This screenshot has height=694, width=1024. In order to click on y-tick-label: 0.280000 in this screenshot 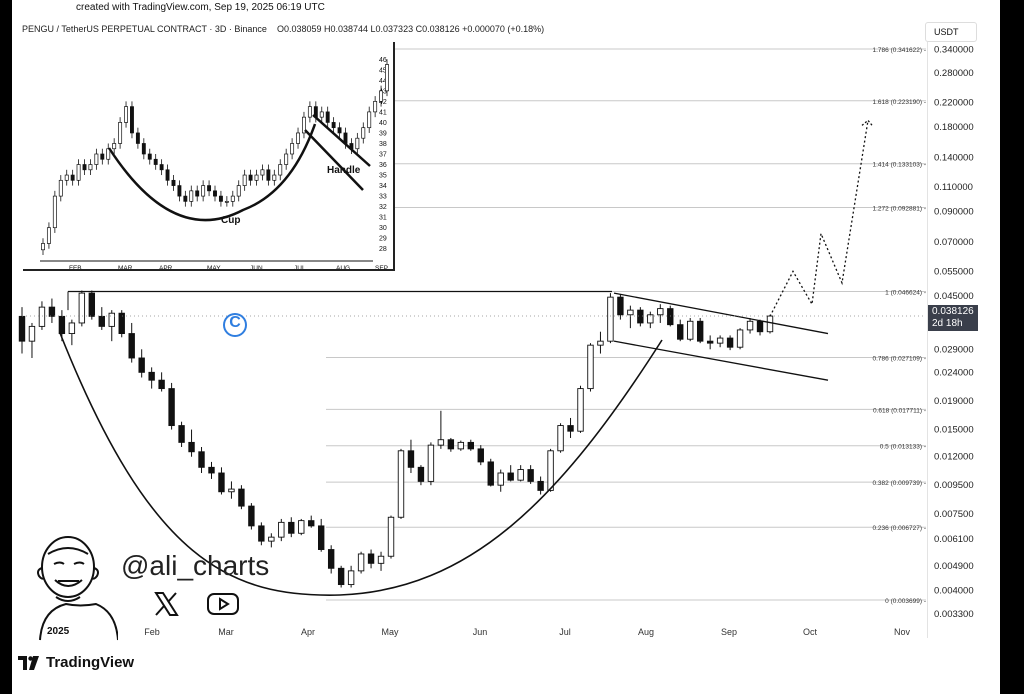, I will do `click(954, 73)`.